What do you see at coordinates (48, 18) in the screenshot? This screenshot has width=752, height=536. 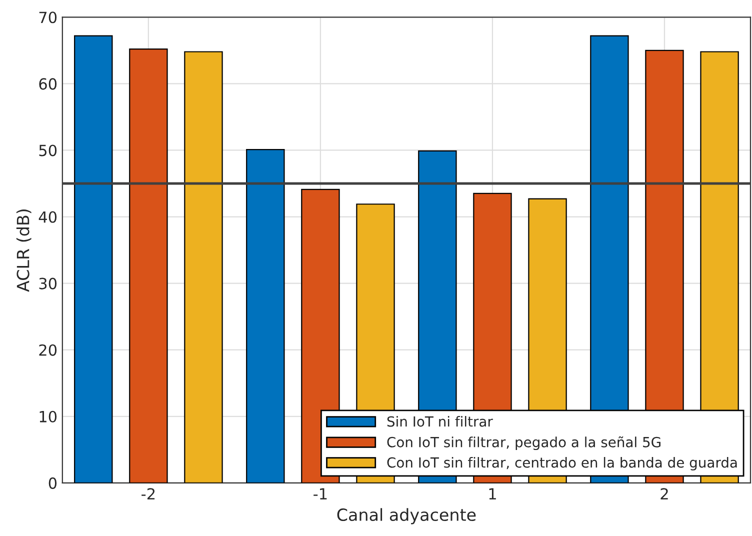 I see `y-tick-label: 70` at bounding box center [48, 18].